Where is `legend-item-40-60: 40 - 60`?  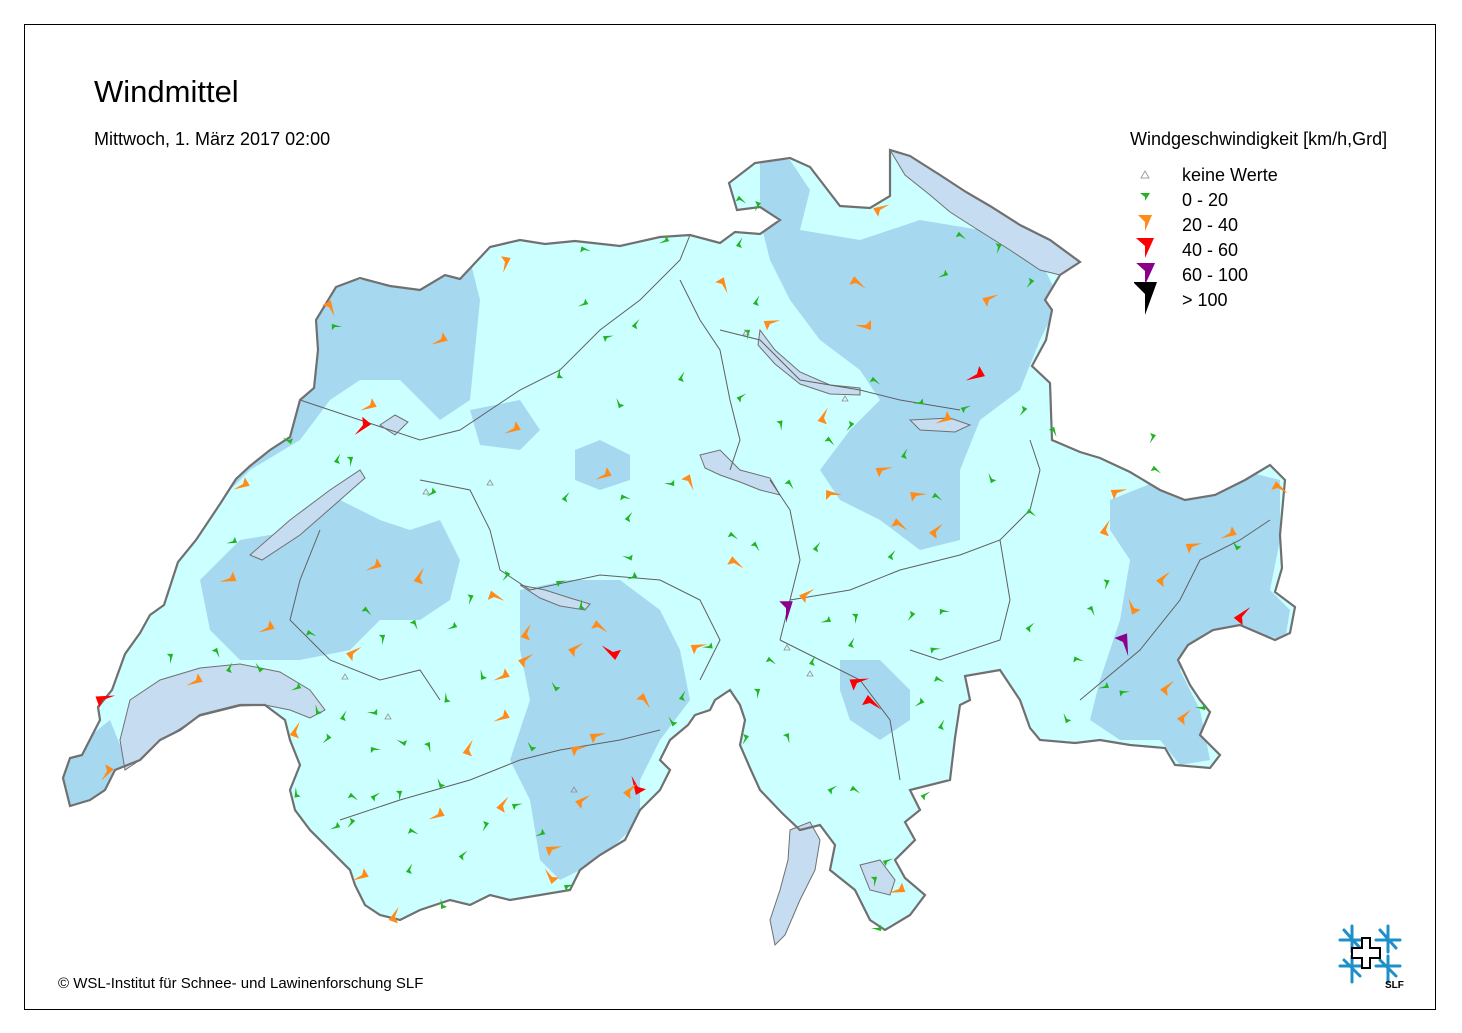 legend-item-40-60: 40 - 60 is located at coordinates (1249, 250).